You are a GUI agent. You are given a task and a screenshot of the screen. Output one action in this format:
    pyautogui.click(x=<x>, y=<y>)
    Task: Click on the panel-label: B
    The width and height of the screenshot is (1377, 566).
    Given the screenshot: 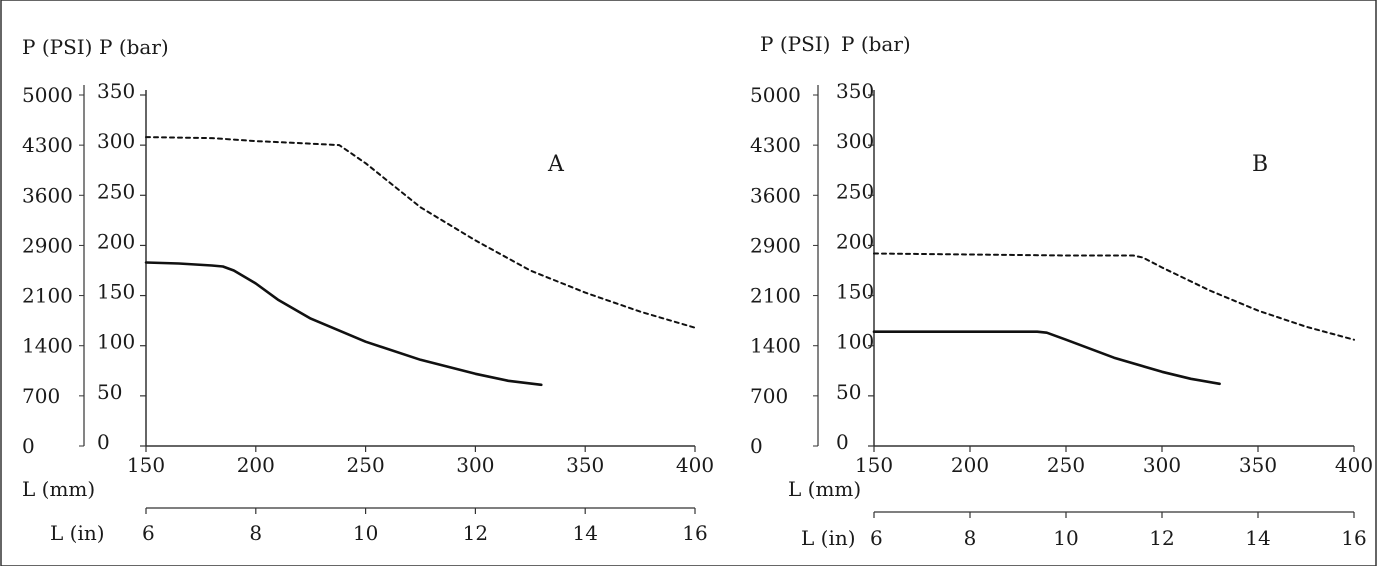 What is the action you would take?
    pyautogui.click(x=1260, y=164)
    